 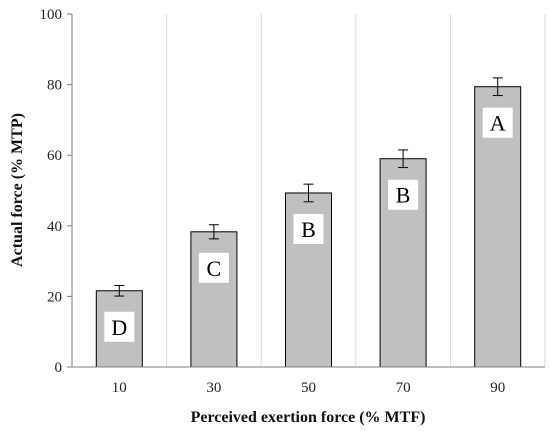 What do you see at coordinates (59, 368) in the screenshot?
I see `y-tick-label: 0` at bounding box center [59, 368].